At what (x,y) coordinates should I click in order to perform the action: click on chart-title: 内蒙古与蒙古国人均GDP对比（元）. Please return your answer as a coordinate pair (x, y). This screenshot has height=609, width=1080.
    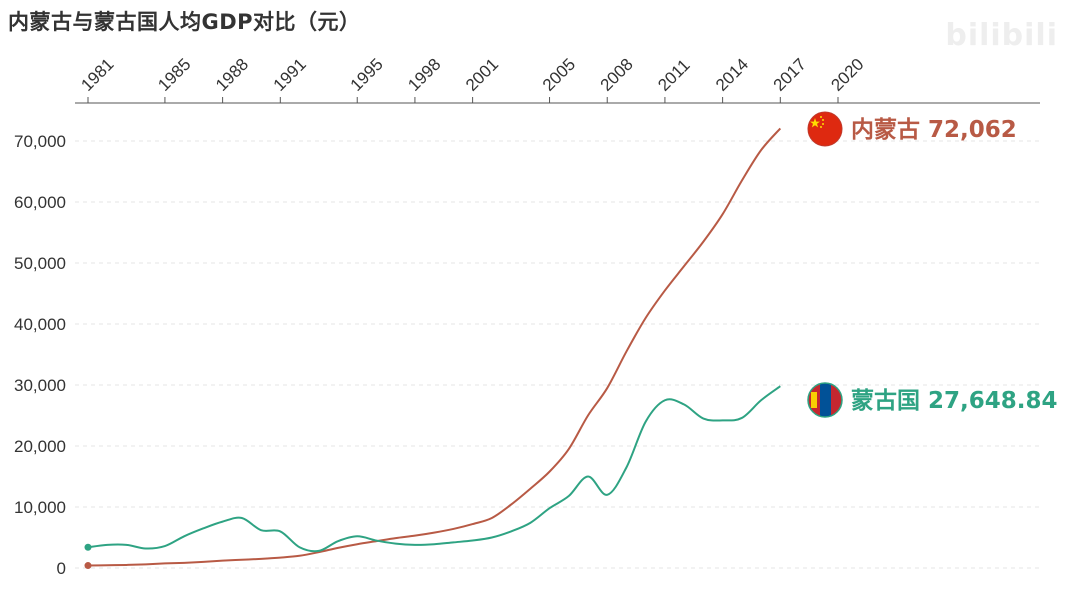
    Looking at the image, I should click on (184, 22).